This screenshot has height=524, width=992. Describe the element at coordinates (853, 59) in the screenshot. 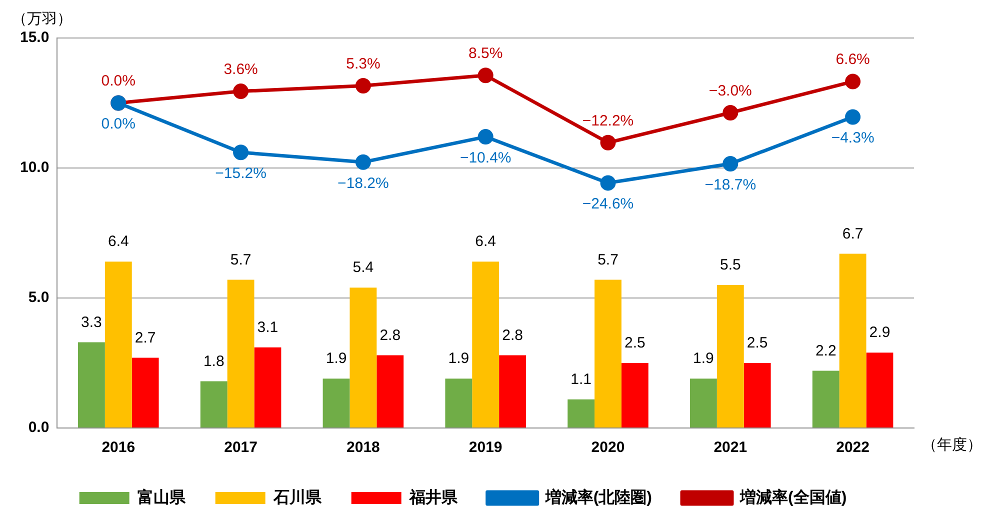

I see `data-label: 6.6%` at that location.